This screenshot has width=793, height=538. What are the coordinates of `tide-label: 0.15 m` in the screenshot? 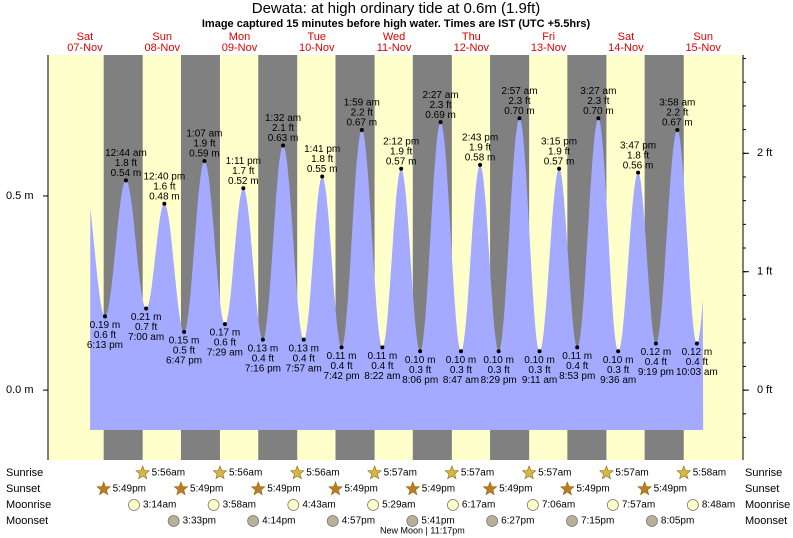 It's located at (184, 341).